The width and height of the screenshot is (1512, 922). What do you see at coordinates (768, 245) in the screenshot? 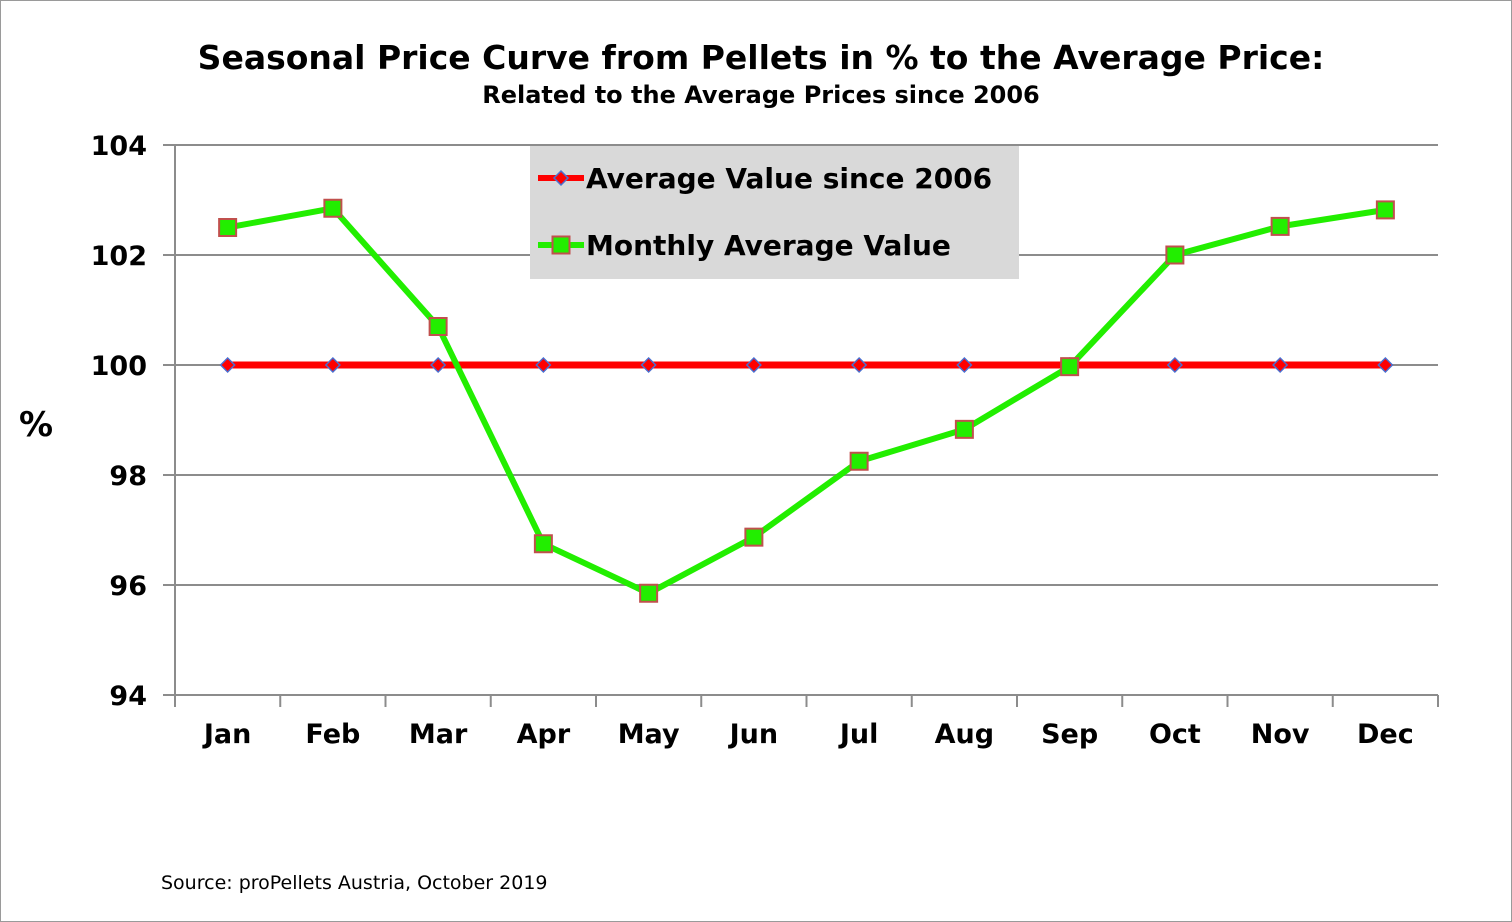
I see `legend-label-monthly: Monthly Average Value` at bounding box center [768, 245].